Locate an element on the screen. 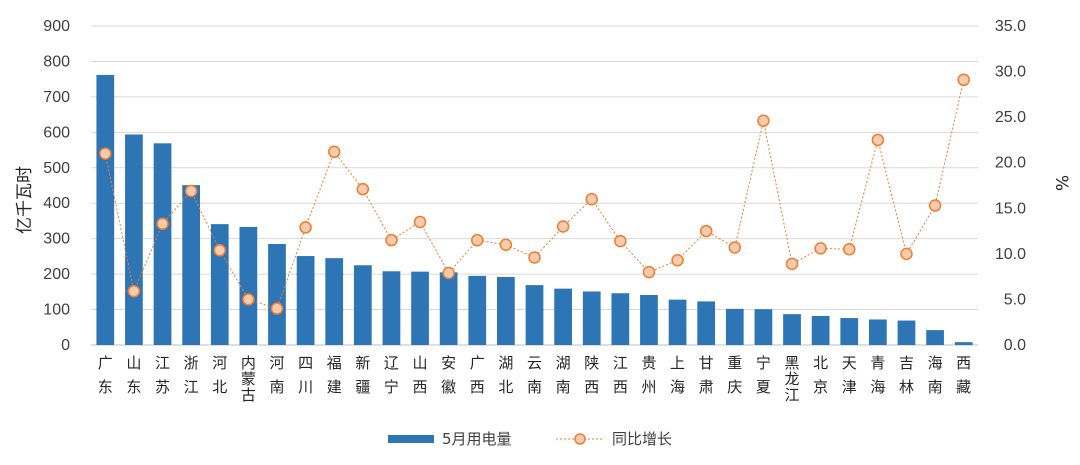  y2-tick-label: 5.0 is located at coordinates (1015, 299).